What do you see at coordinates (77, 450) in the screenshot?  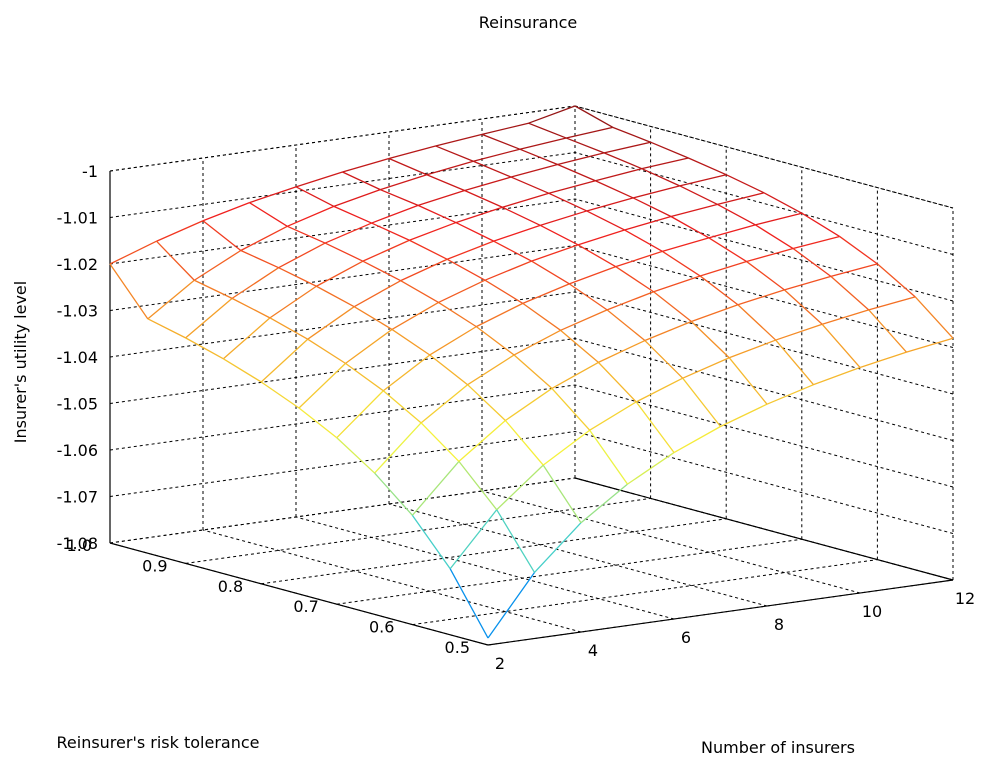 I see `z-tick-label: -1.06` at bounding box center [77, 450].